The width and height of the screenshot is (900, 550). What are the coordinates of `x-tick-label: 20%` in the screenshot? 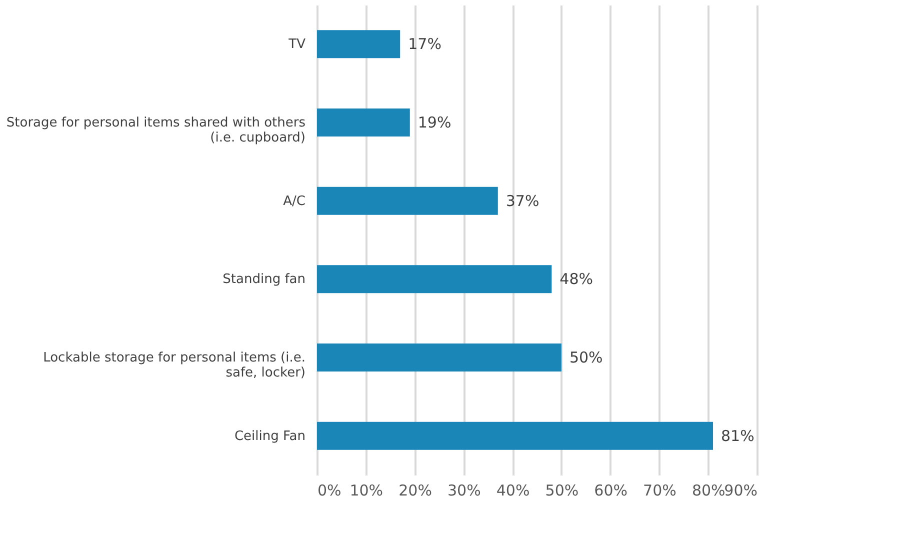 It's located at (415, 491).